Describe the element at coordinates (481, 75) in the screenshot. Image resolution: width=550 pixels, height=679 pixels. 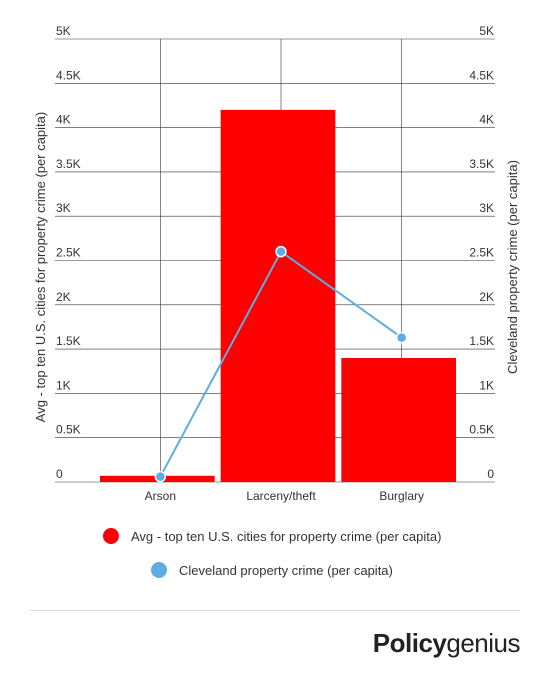
I see `y-tick-right: 4.5K` at that location.